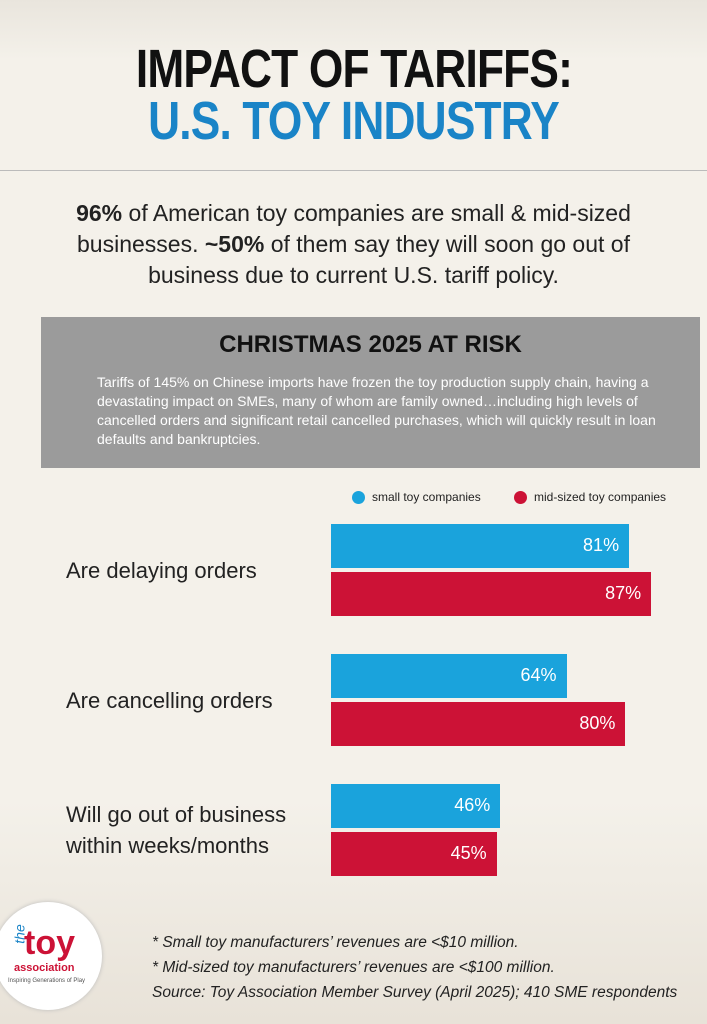 The image size is (707, 1024). What do you see at coordinates (426, 497) in the screenshot?
I see `legend-label: small toy companies` at bounding box center [426, 497].